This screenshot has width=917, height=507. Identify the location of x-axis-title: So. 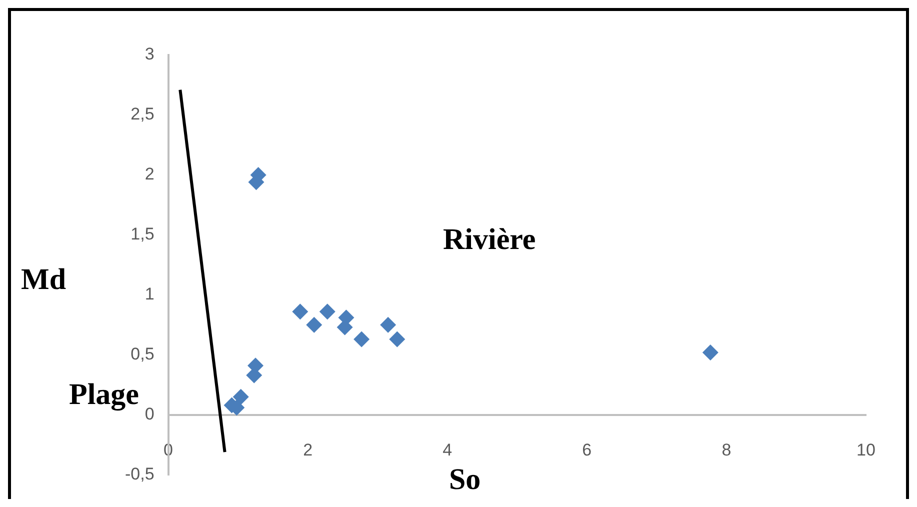
(465, 480).